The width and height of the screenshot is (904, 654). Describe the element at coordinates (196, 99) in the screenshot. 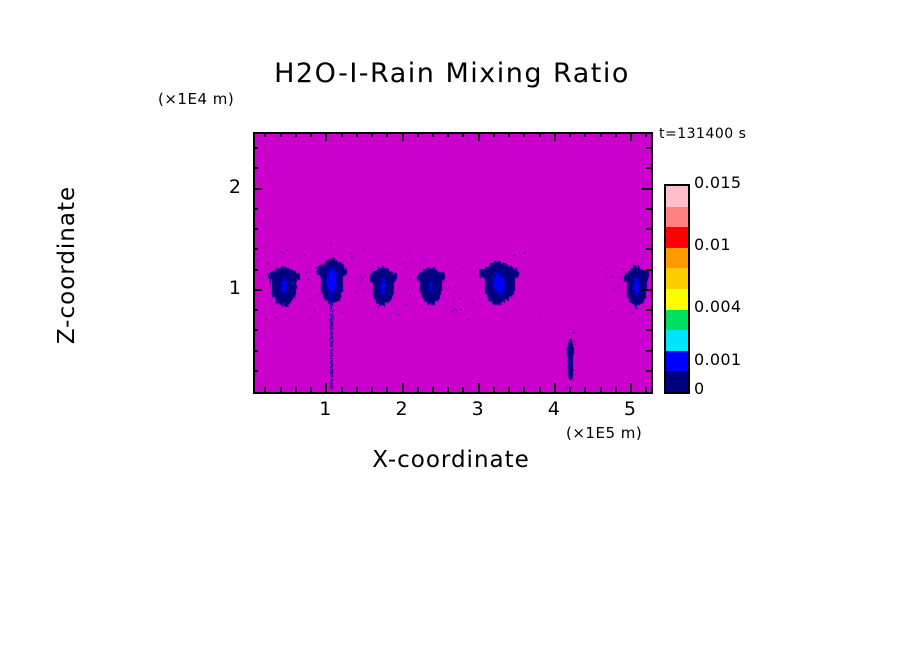

I see `y-axis-unit-label: (×1E4 m)` at that location.